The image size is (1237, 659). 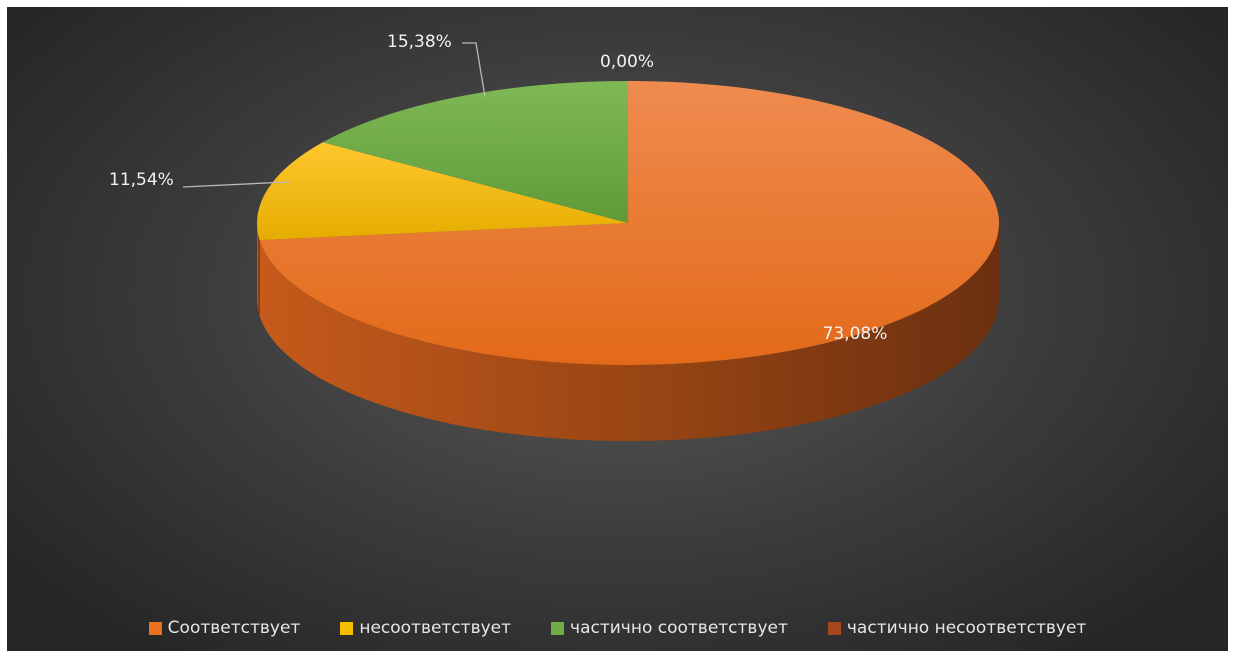 I want to click on data-label-частично-несоответствует: 0,00%, so click(x=627, y=62).